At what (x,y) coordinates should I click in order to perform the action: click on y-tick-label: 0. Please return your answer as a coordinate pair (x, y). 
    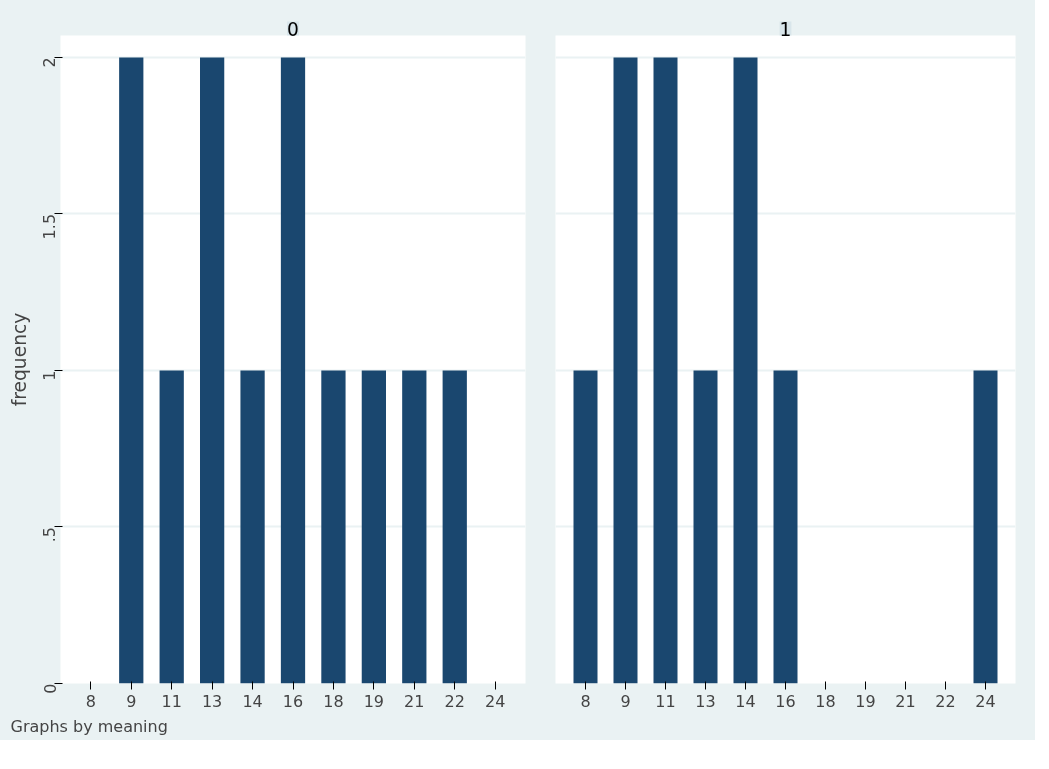
    Looking at the image, I should click on (50, 688).